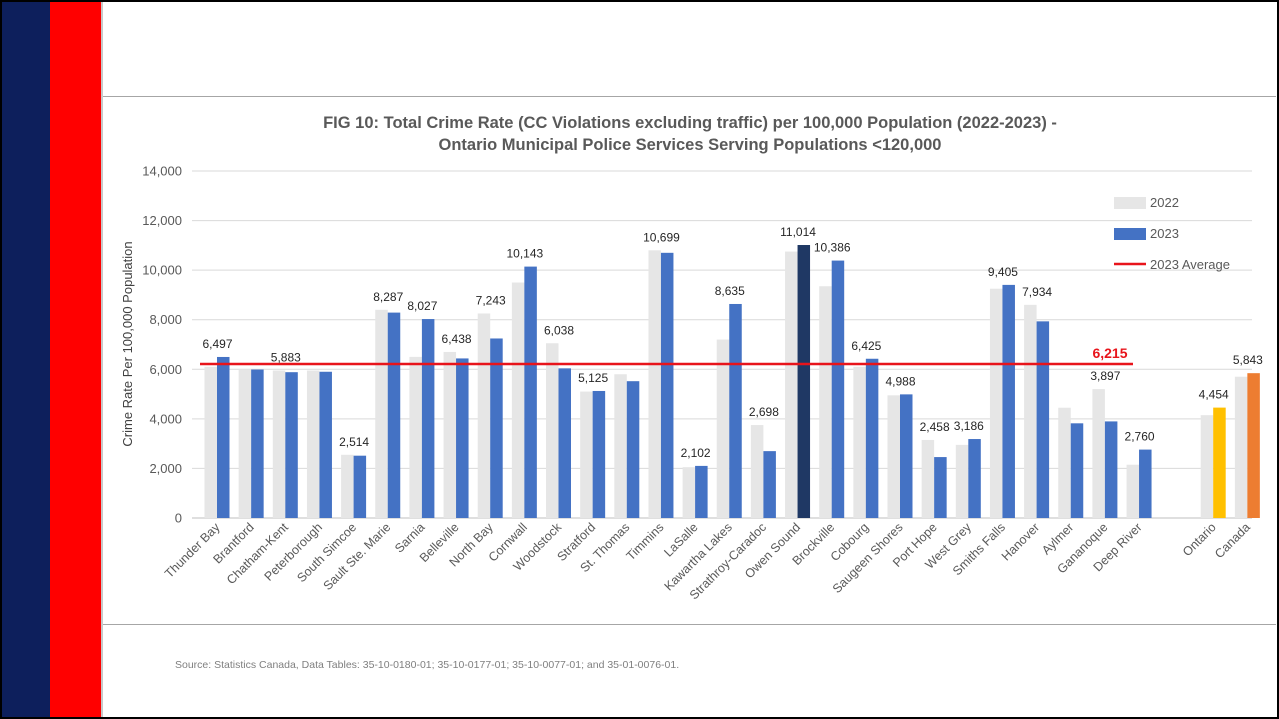 The height and width of the screenshot is (719, 1279). Describe the element at coordinates (286, 358) in the screenshot. I see `data-label: 5,883` at that location.